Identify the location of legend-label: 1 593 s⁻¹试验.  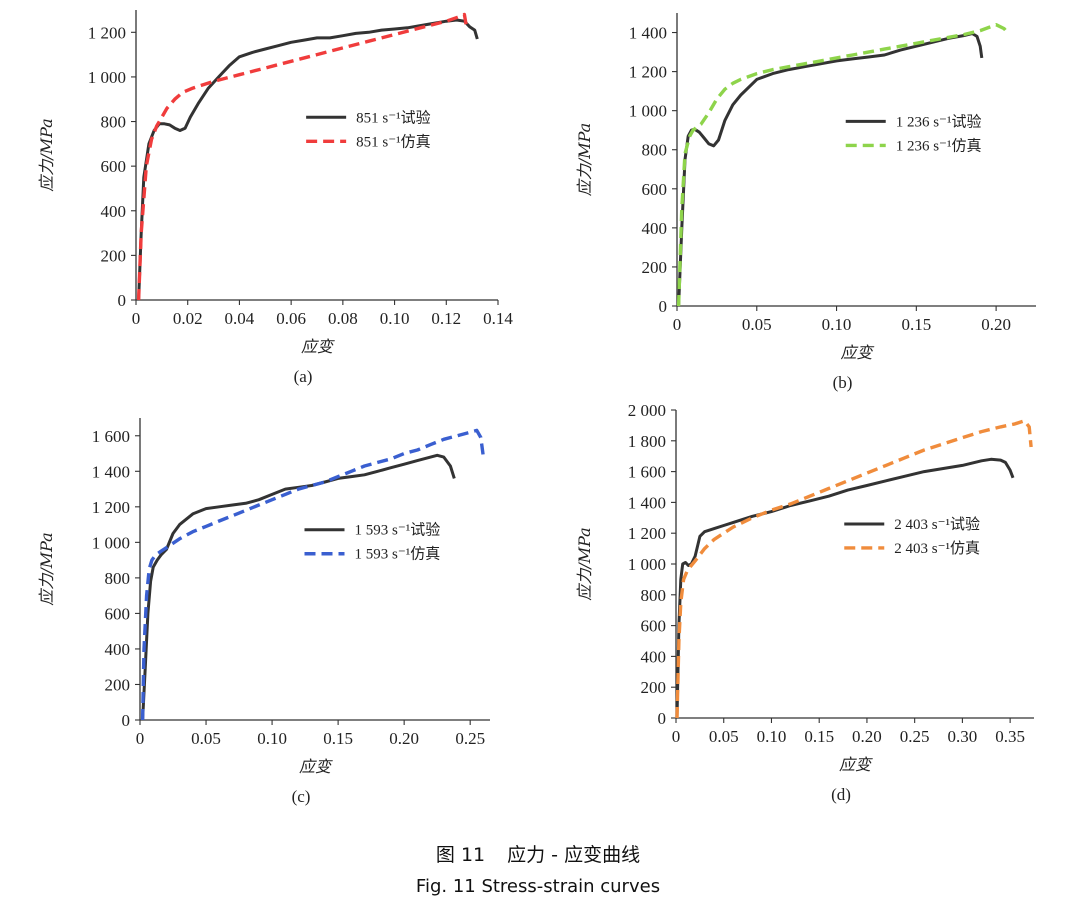
(398, 530).